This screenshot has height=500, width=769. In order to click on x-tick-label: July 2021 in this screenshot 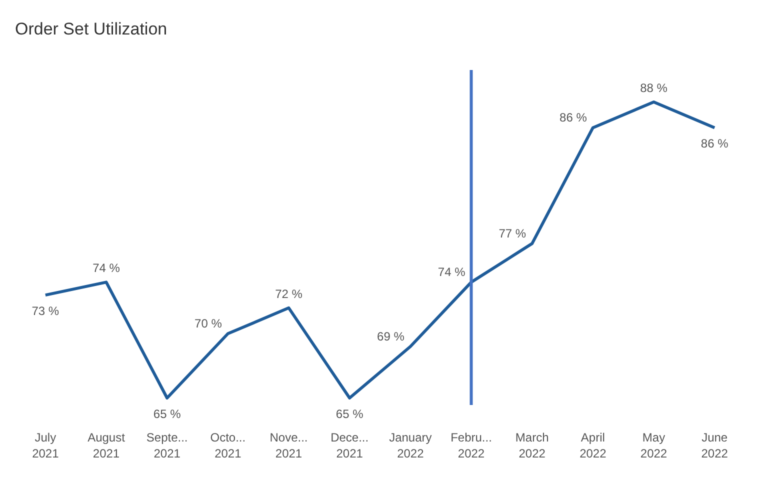, I will do `click(46, 445)`.